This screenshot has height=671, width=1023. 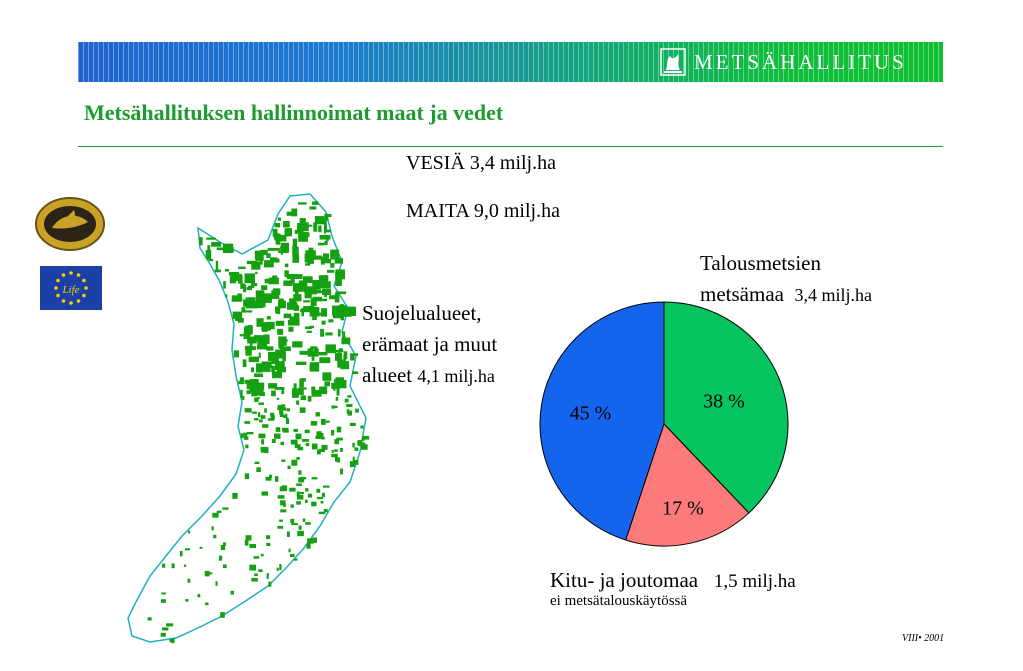 What do you see at coordinates (591, 414) in the screenshot?
I see `pie-slice-label-3: 45 %` at bounding box center [591, 414].